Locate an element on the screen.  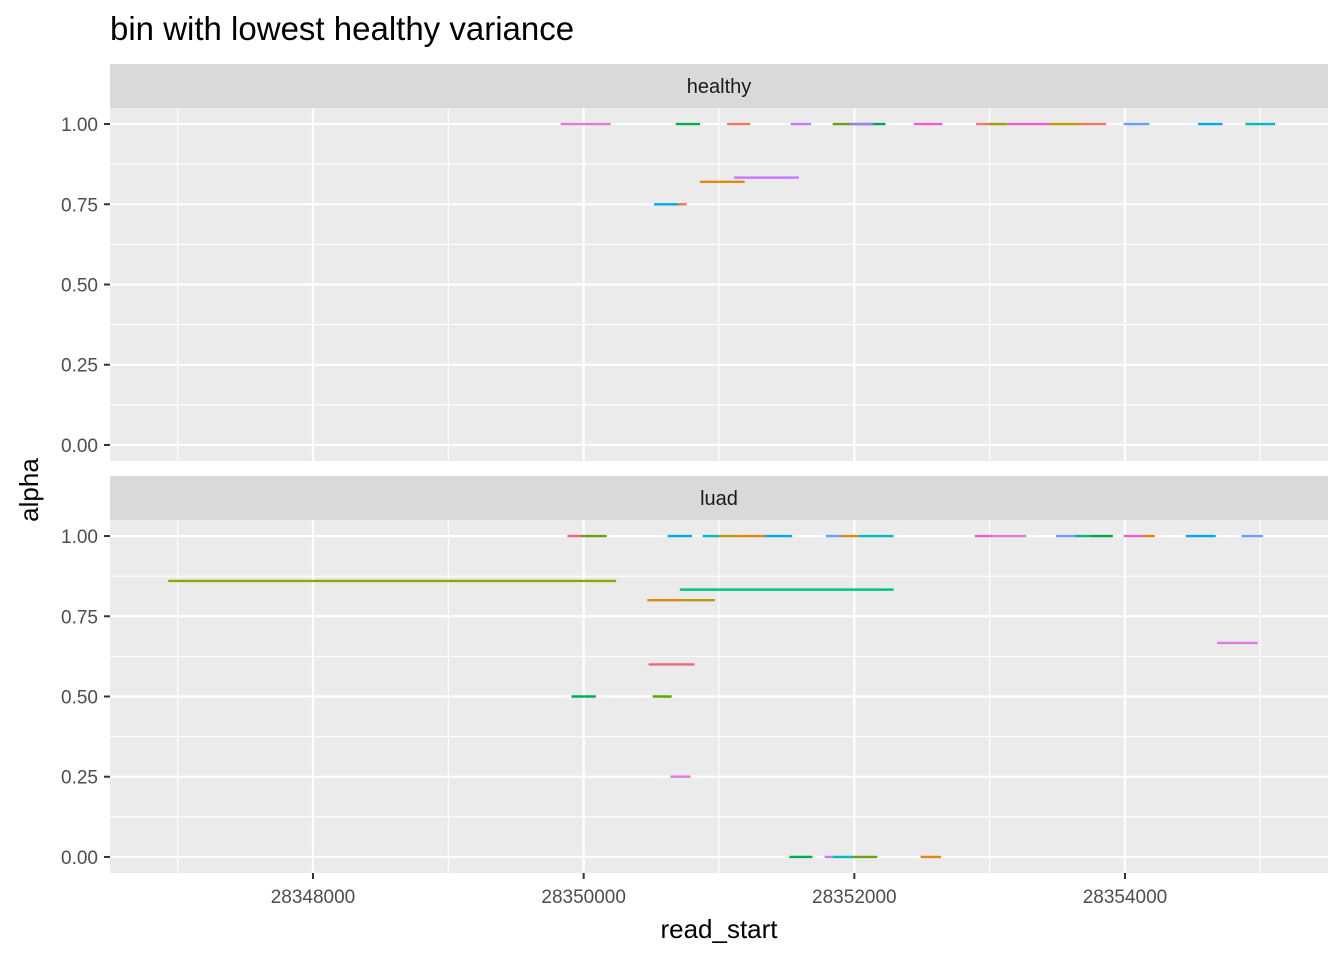
x-tick-label: 28350000 is located at coordinates (583, 897).